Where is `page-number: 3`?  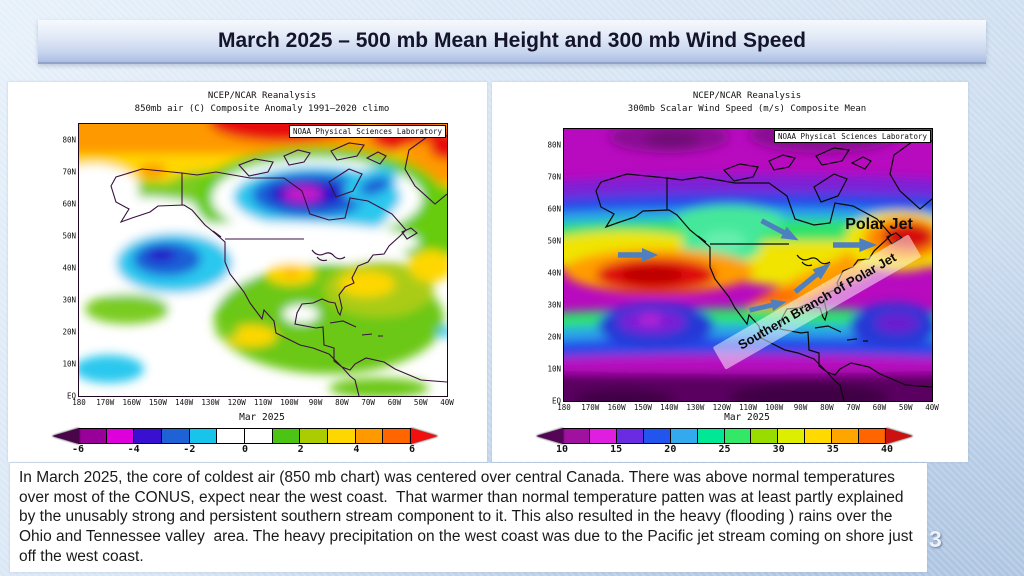 page-number: 3 is located at coordinates (935, 539).